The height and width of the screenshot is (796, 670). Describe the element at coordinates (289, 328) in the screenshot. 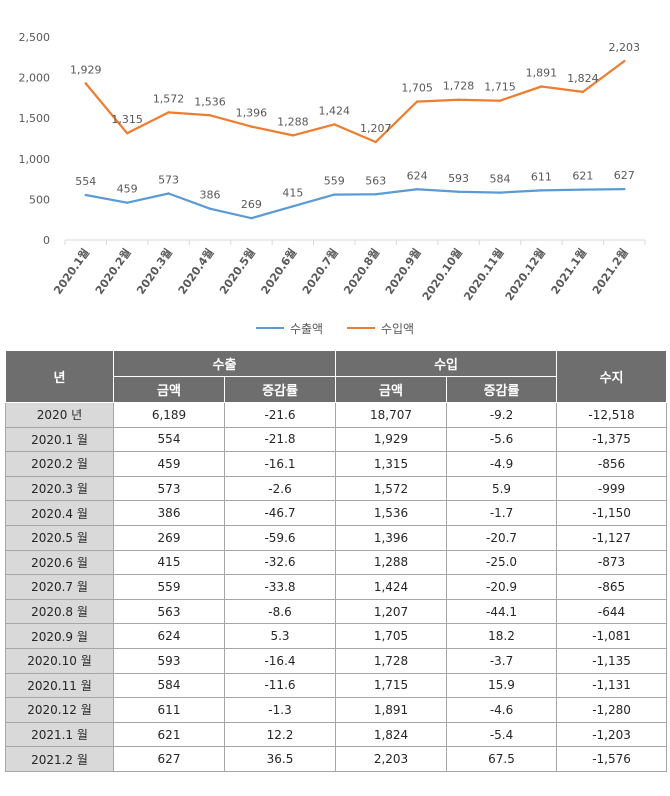

I see `legend-item-export: 수출액` at that location.